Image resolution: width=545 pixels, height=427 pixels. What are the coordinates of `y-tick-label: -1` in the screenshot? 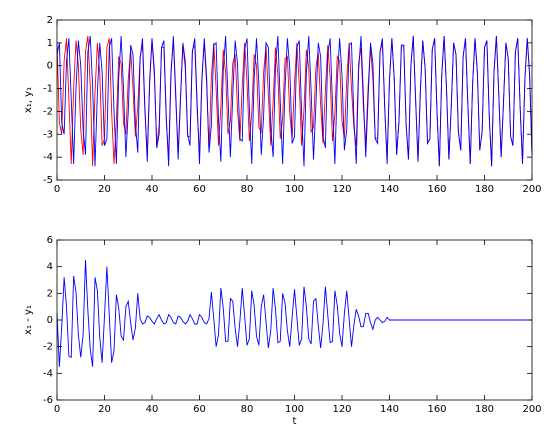 It's located at (48, 89).